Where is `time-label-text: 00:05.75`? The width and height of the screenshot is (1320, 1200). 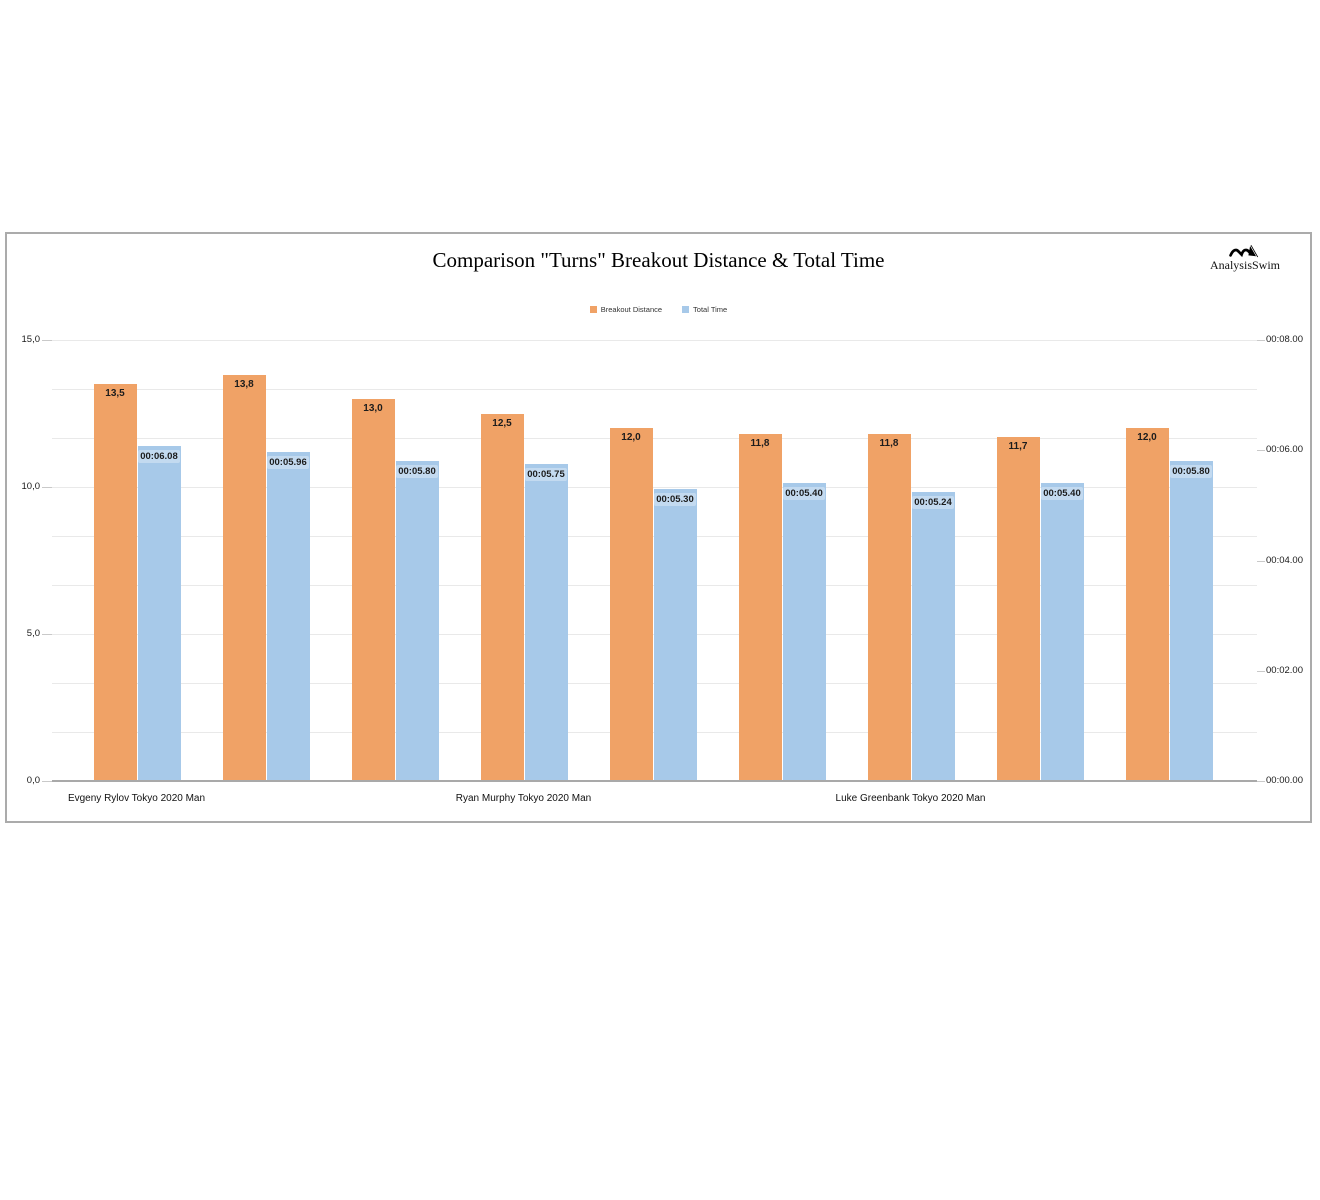 time-label-text: 00:05.75 is located at coordinates (546, 475).